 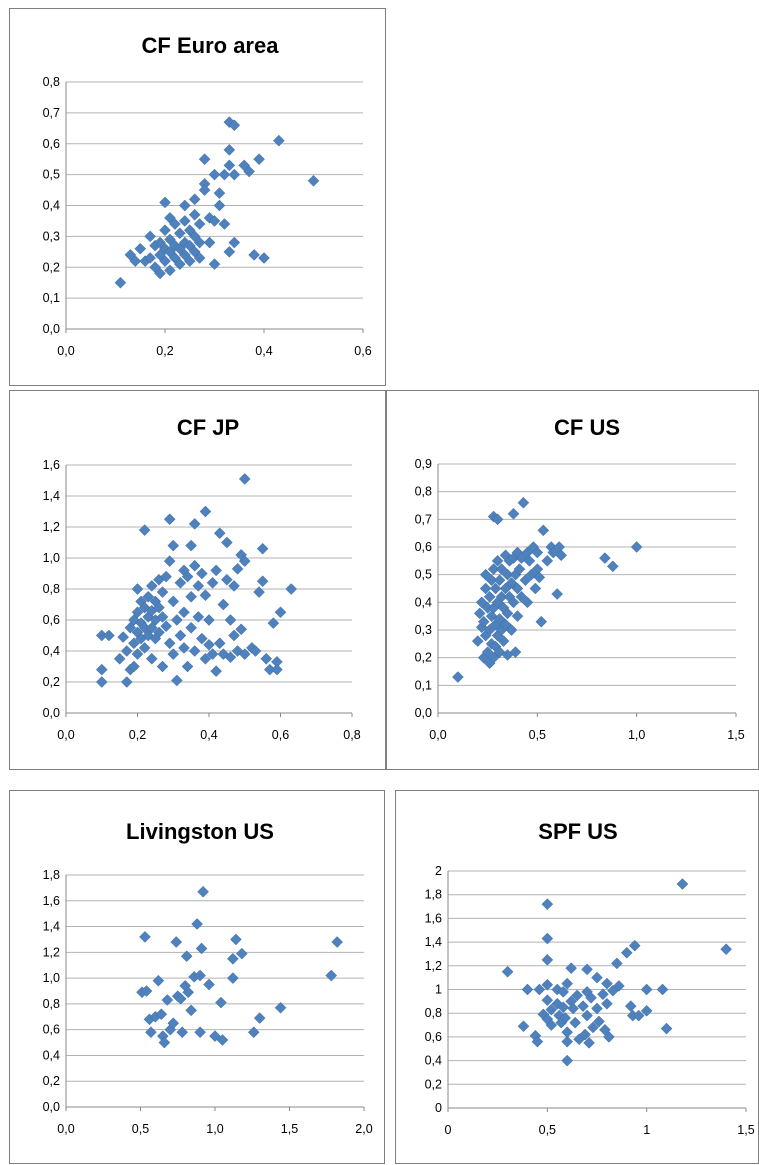 I want to click on y-tick-label: 0, so click(x=438, y=1108).